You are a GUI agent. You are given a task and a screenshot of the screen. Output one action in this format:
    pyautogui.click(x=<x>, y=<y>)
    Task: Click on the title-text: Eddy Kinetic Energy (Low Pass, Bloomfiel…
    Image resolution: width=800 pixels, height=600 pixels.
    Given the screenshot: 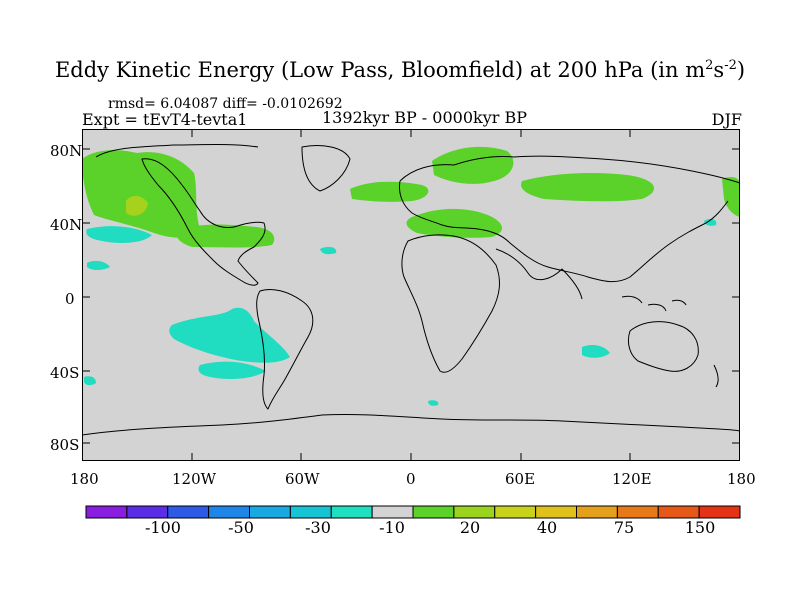 What is the action you would take?
    pyautogui.click(x=380, y=70)
    